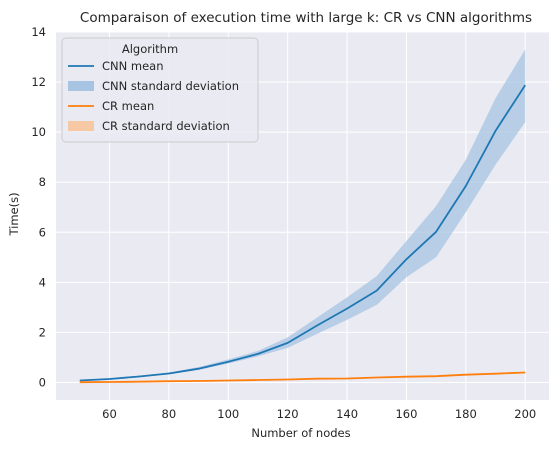  Describe the element at coordinates (150, 49) in the screenshot. I see `legend-title: Algorithm` at that location.